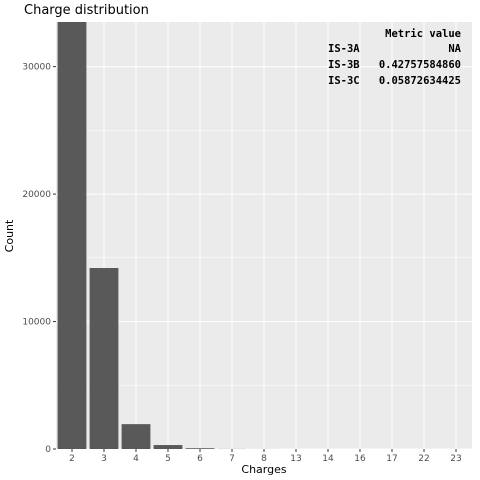 The image size is (480, 480). What do you see at coordinates (344, 65) in the screenshot?
I see `metric-row-2-name: IS-3B` at bounding box center [344, 65].